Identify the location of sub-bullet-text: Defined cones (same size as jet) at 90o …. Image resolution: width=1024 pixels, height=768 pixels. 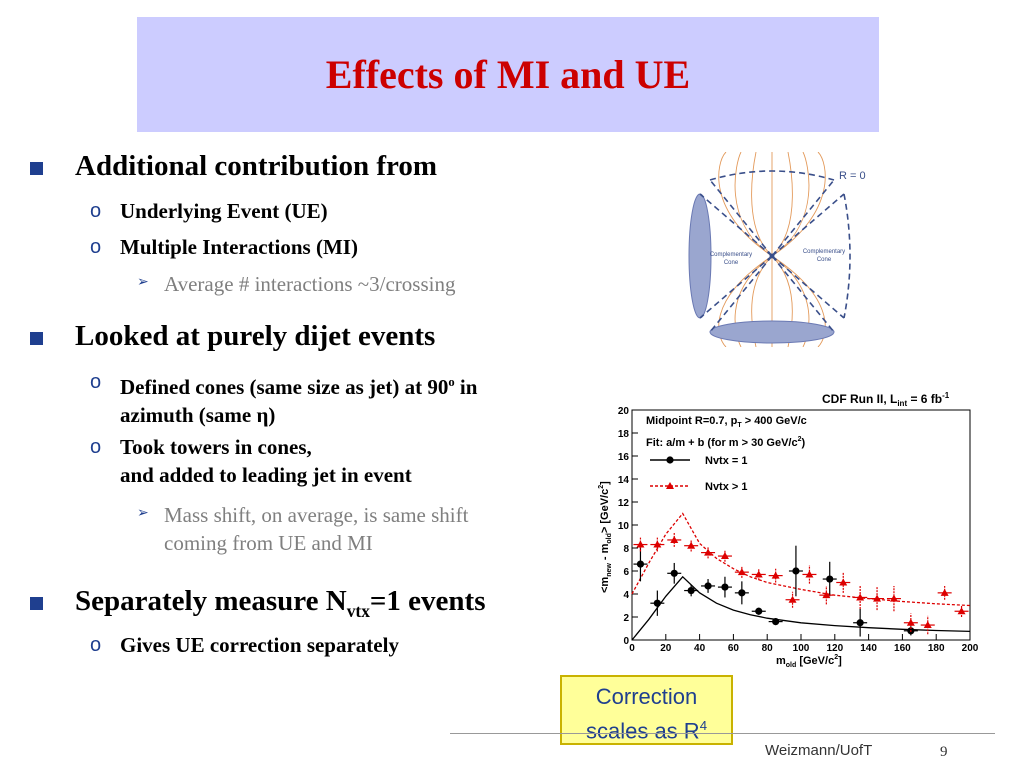
(299, 401).